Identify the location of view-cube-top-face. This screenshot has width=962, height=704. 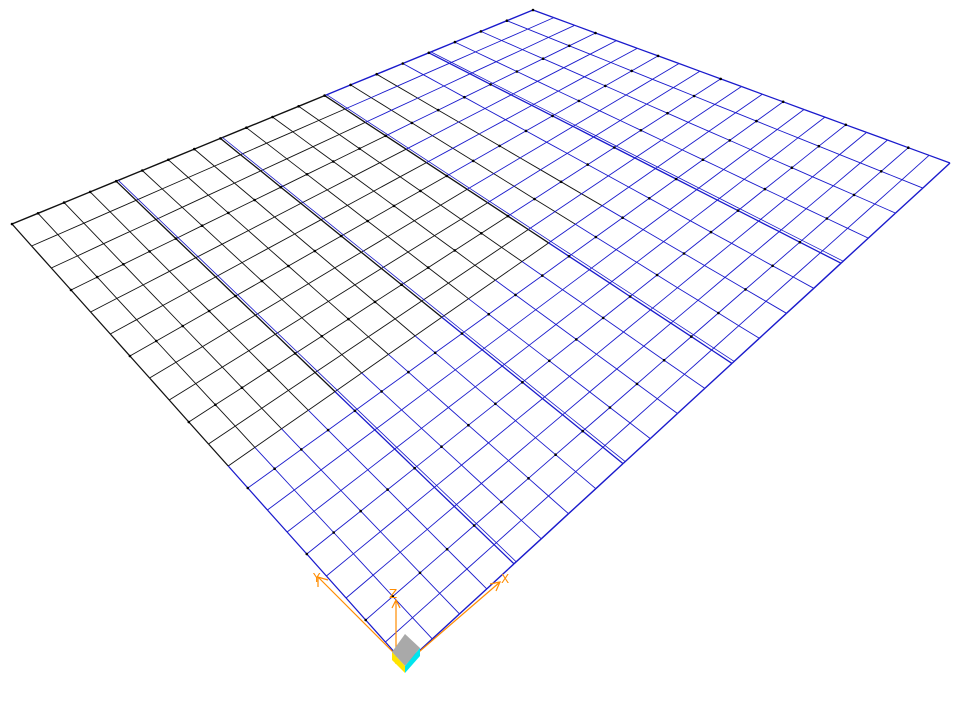
(406, 650).